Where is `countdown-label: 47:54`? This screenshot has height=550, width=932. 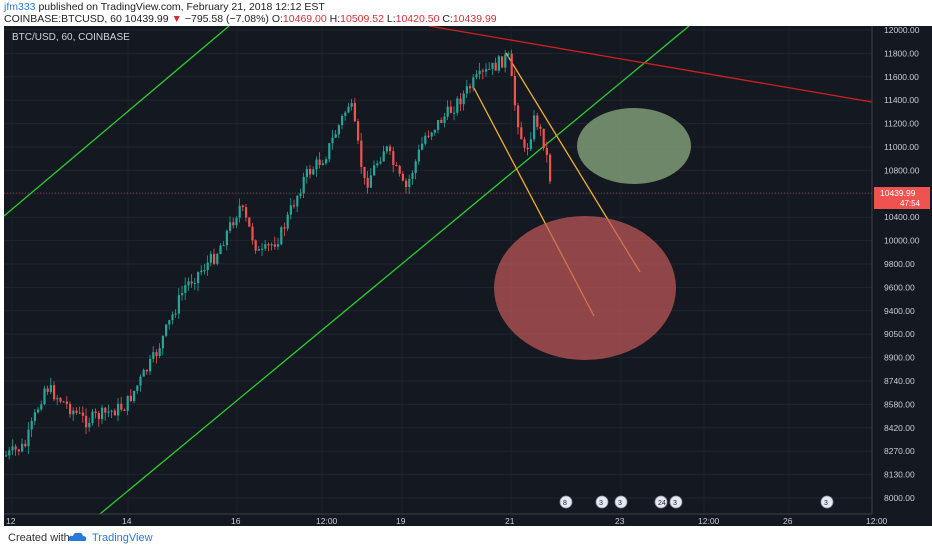
countdown-label: 47:54 is located at coordinates (910, 203).